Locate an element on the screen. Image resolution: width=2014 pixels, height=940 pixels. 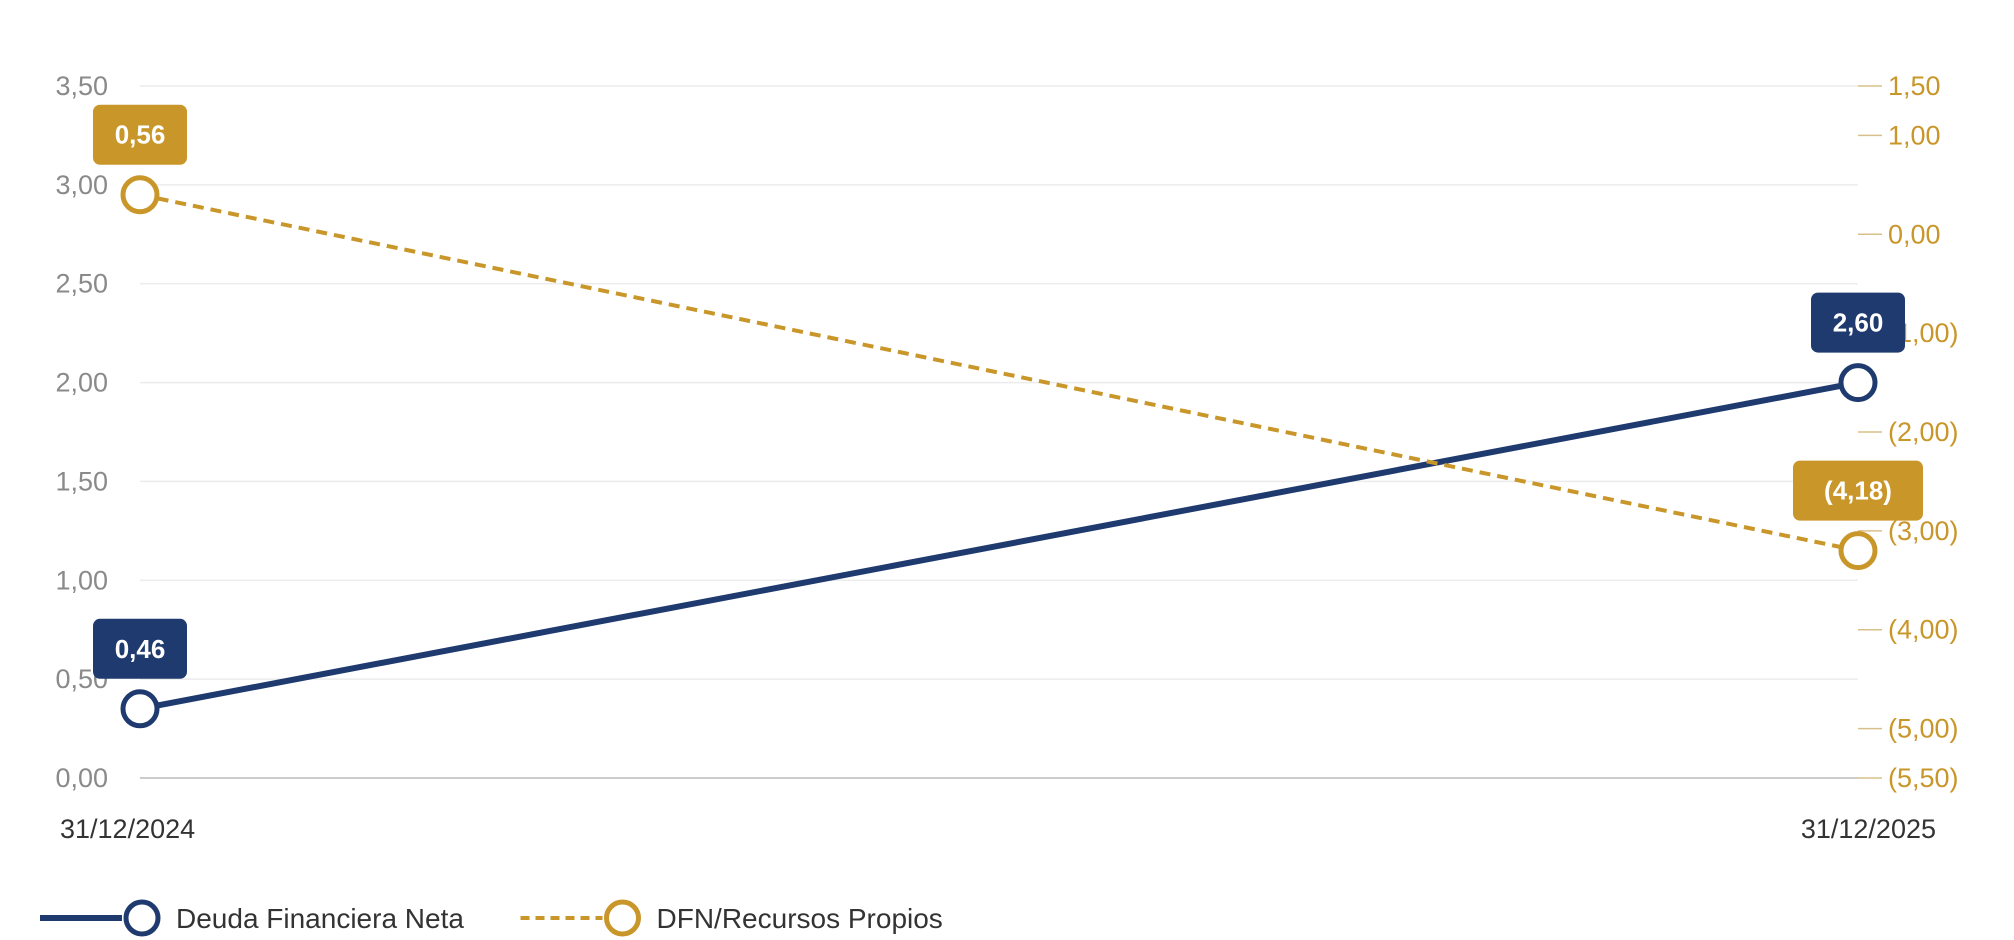
data-label: 2,60 is located at coordinates (1858, 323).